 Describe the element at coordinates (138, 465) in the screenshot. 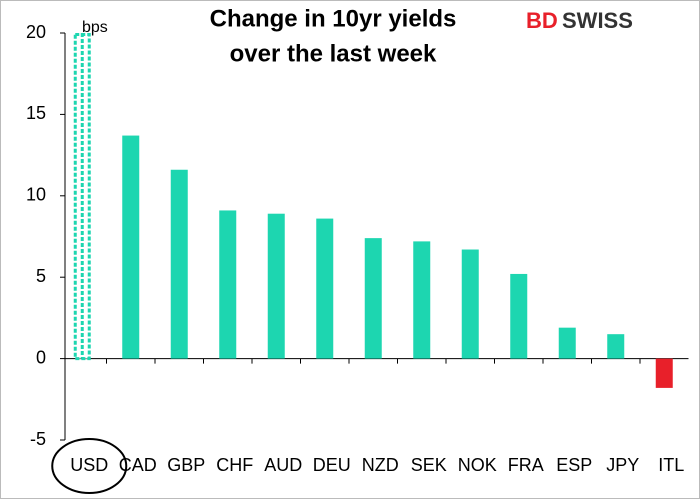

I see `x-tick-label: CAD` at that location.